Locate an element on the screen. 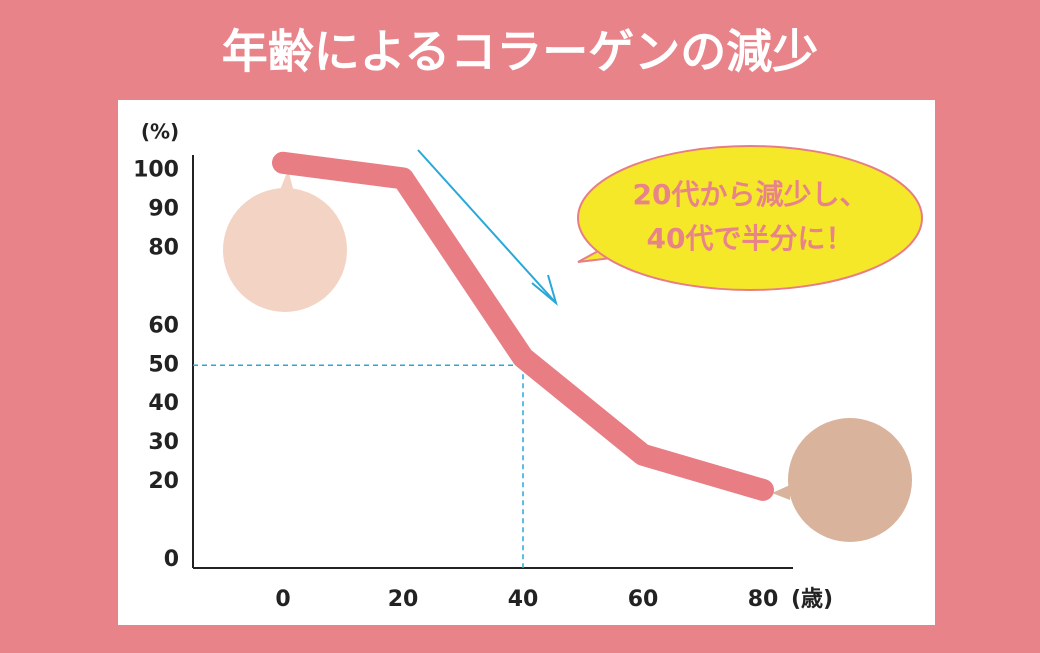 This screenshot has height=653, width=1040. y-tick-label: 40 is located at coordinates (163, 403).